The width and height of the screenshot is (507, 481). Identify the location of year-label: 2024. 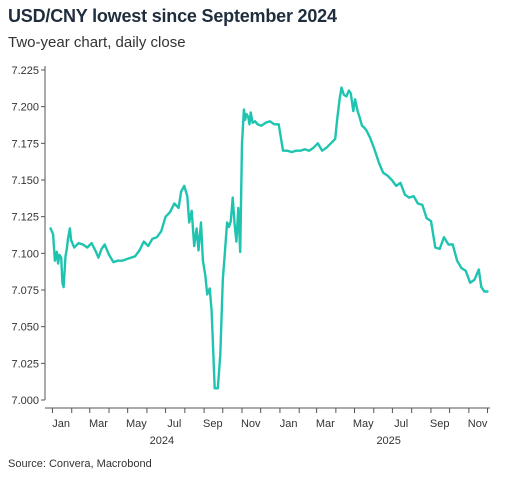
(162, 441).